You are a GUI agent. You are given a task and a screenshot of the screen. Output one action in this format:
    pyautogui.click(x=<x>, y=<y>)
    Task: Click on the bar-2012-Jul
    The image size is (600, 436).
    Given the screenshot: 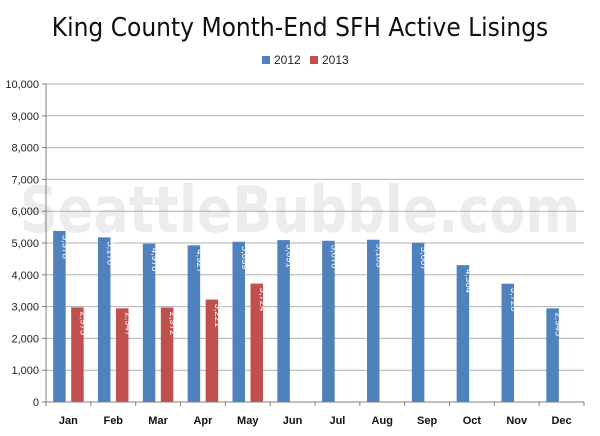 What is the action you would take?
    pyautogui.click(x=328, y=321)
    